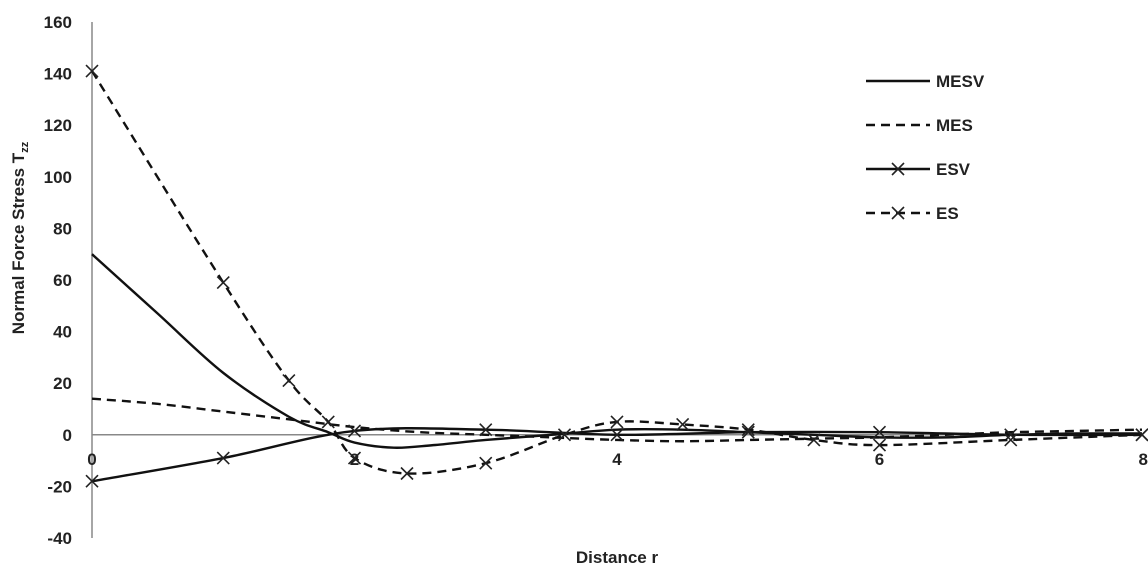 This screenshot has height=573, width=1148. What do you see at coordinates (947, 213) in the screenshot?
I see `legend-label-es: ES` at bounding box center [947, 213].